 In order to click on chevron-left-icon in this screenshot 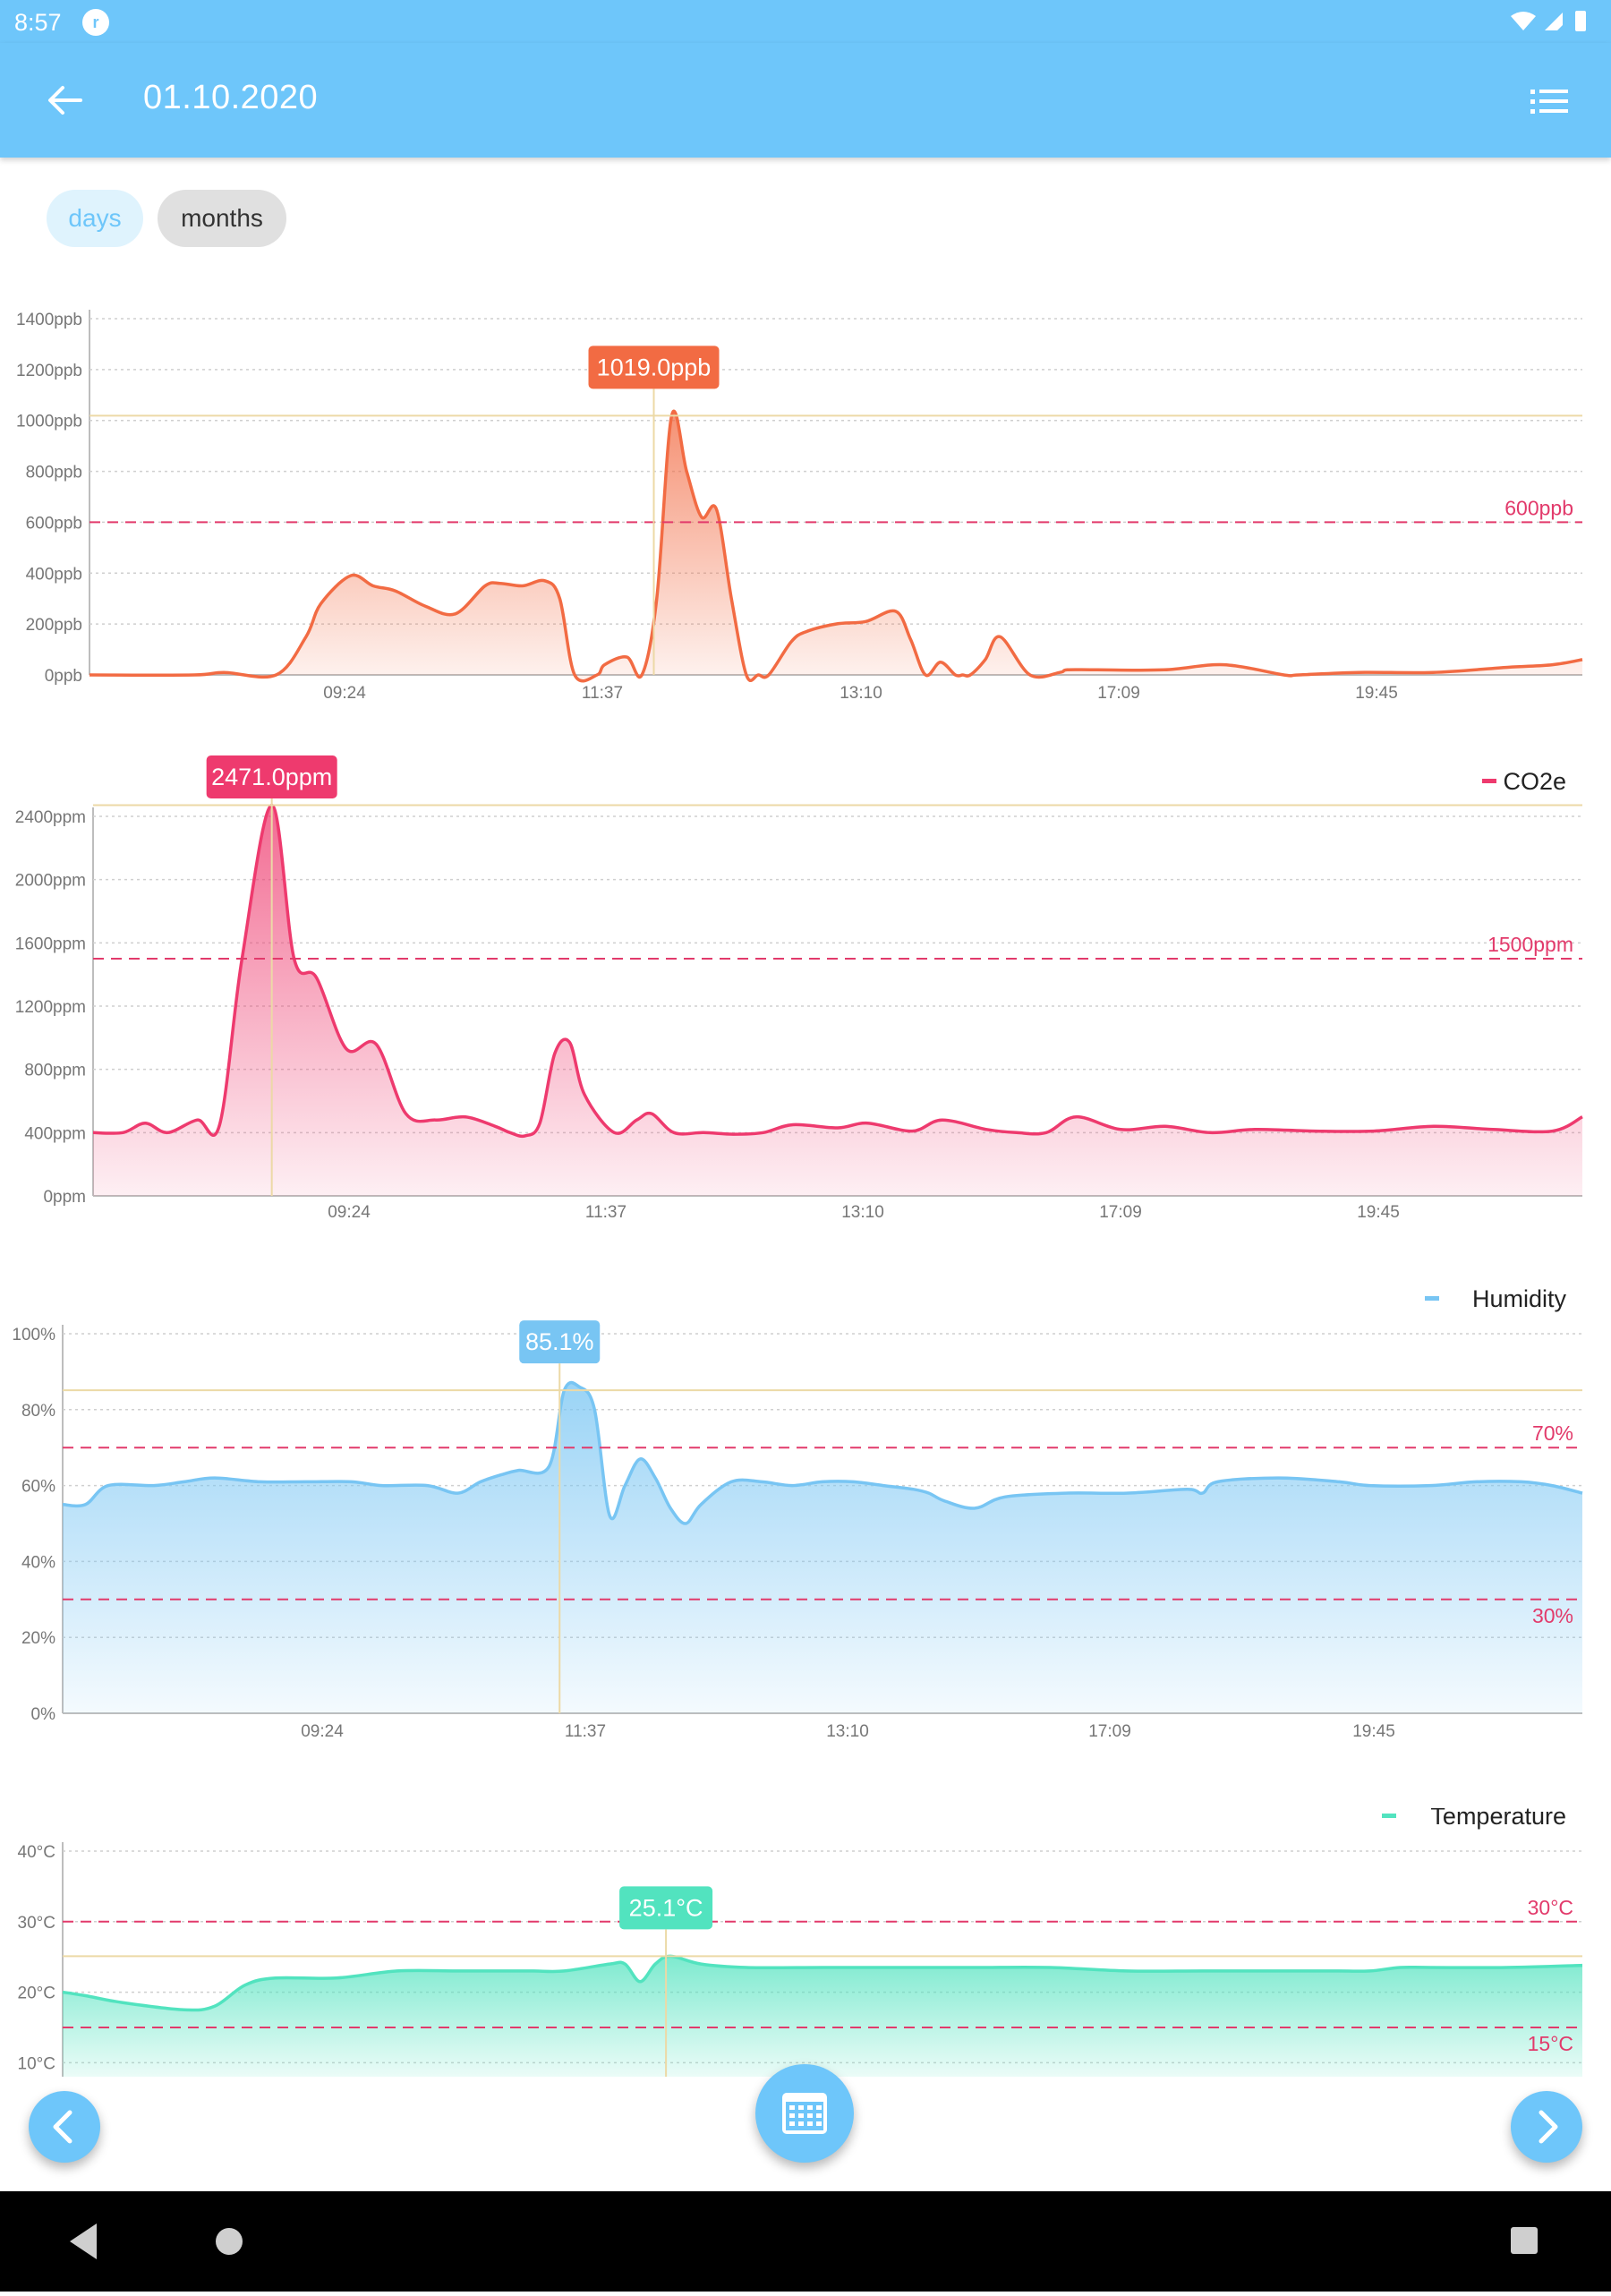, I will do `click(62, 2127)`.